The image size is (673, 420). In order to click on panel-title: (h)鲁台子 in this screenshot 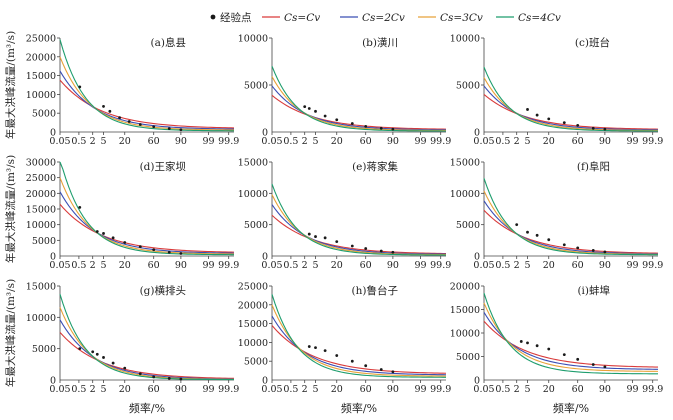, I will do `click(375, 290)`.